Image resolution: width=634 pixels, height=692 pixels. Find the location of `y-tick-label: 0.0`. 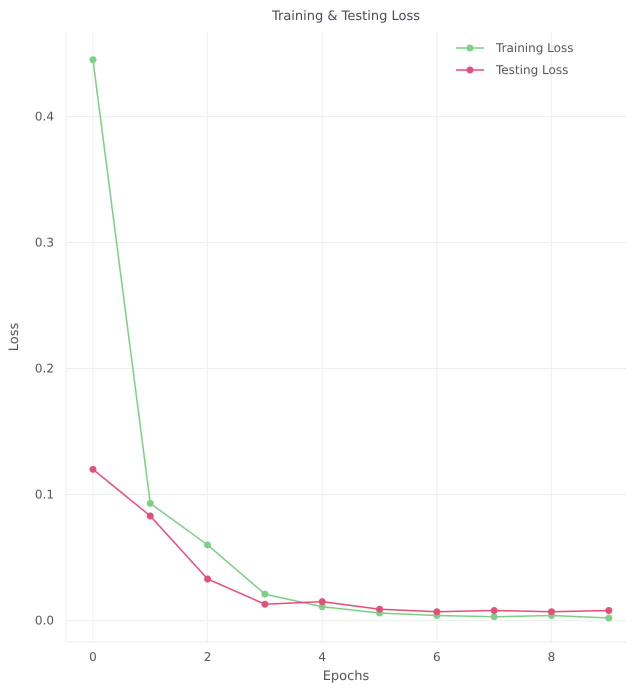

y-tick-label: 0.0 is located at coordinates (44, 621).